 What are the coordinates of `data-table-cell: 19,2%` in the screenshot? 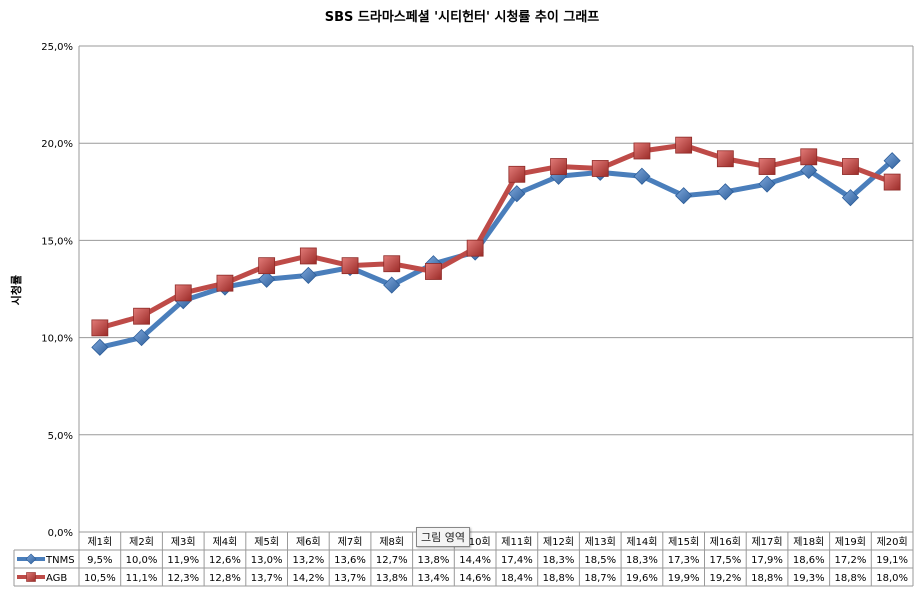 It's located at (725, 578).